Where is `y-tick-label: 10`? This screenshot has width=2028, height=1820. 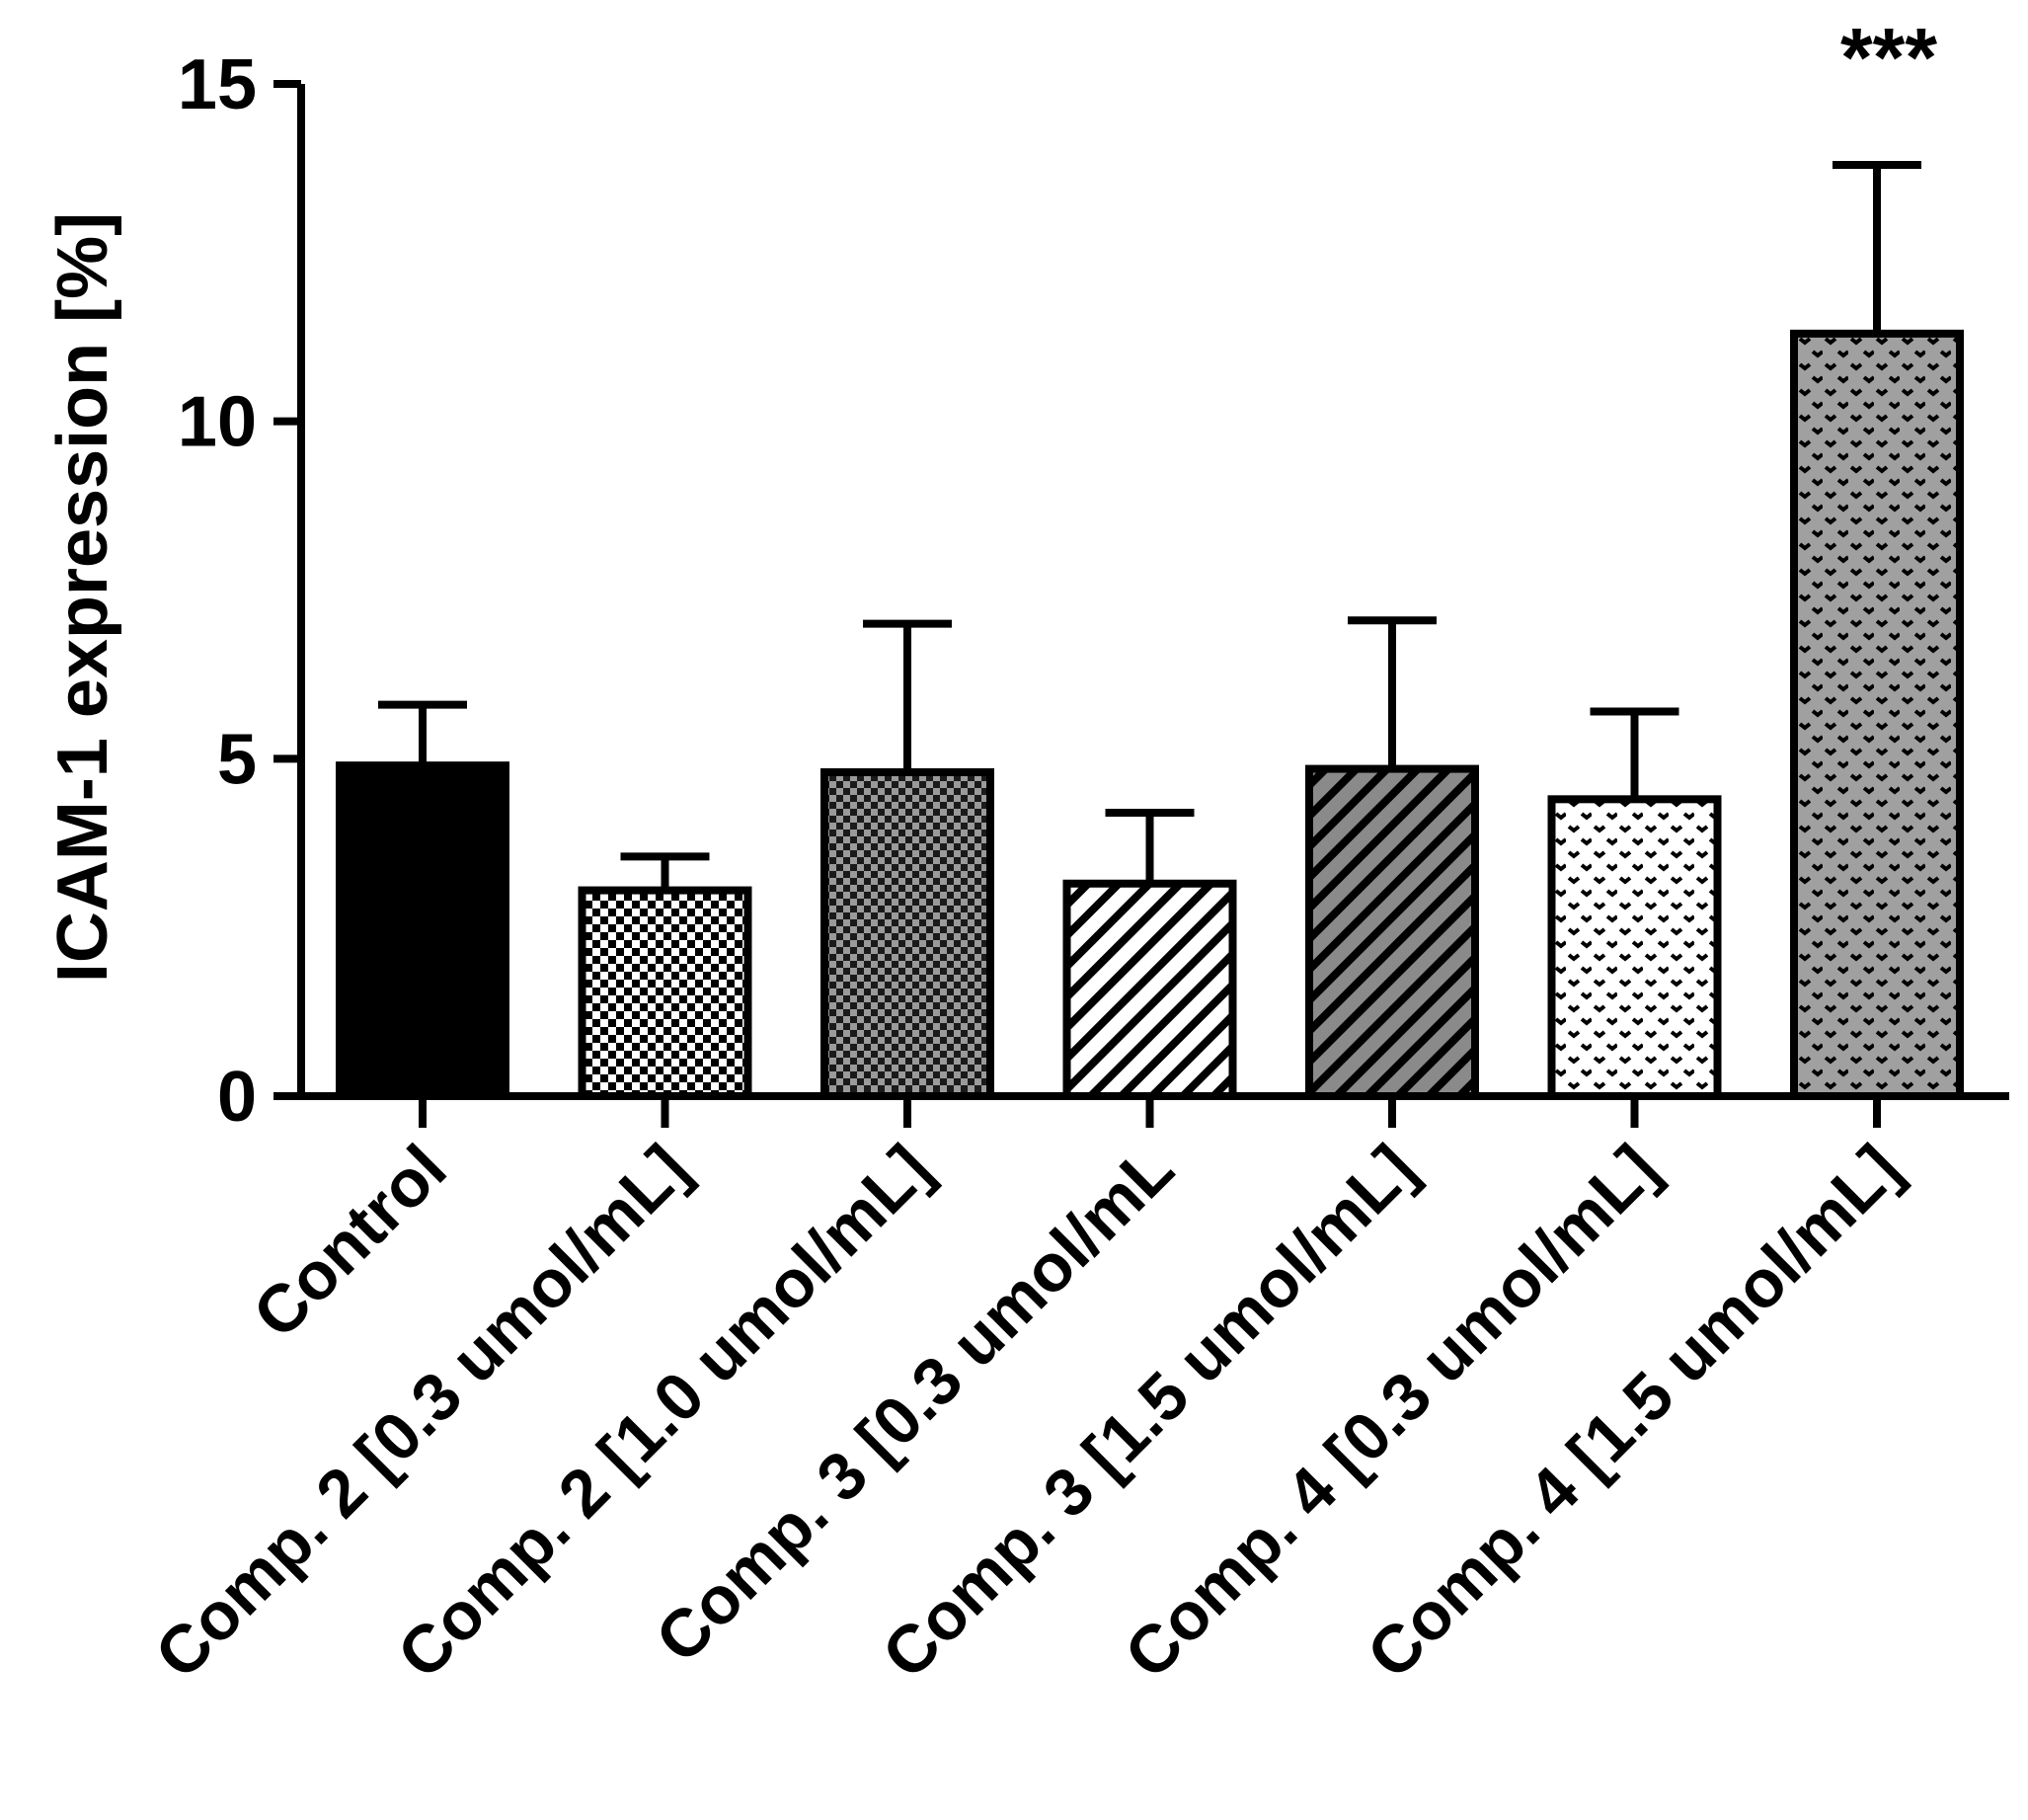
y-tick-label: 10 is located at coordinates (217, 422).